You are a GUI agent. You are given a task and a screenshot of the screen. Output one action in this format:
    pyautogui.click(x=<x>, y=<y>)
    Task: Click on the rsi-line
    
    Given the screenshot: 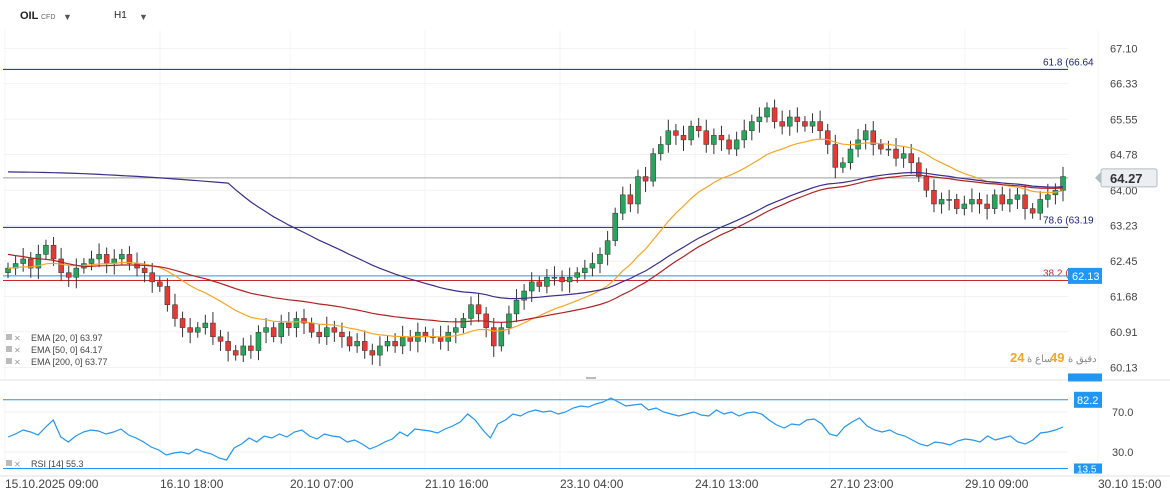 What is the action you would take?
    pyautogui.click(x=535, y=429)
    